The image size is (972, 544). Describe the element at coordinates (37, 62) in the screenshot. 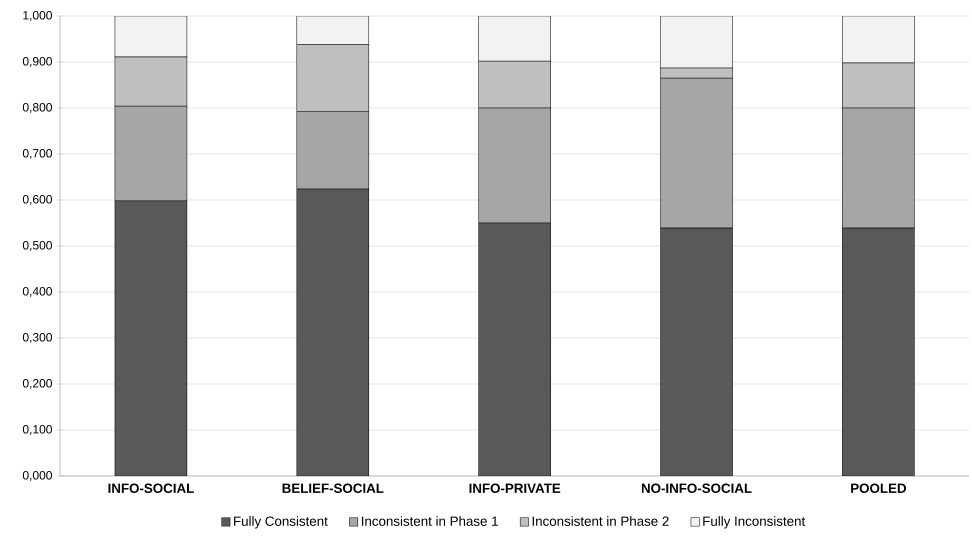

I see `y-tick-label: 0,900` at that location.